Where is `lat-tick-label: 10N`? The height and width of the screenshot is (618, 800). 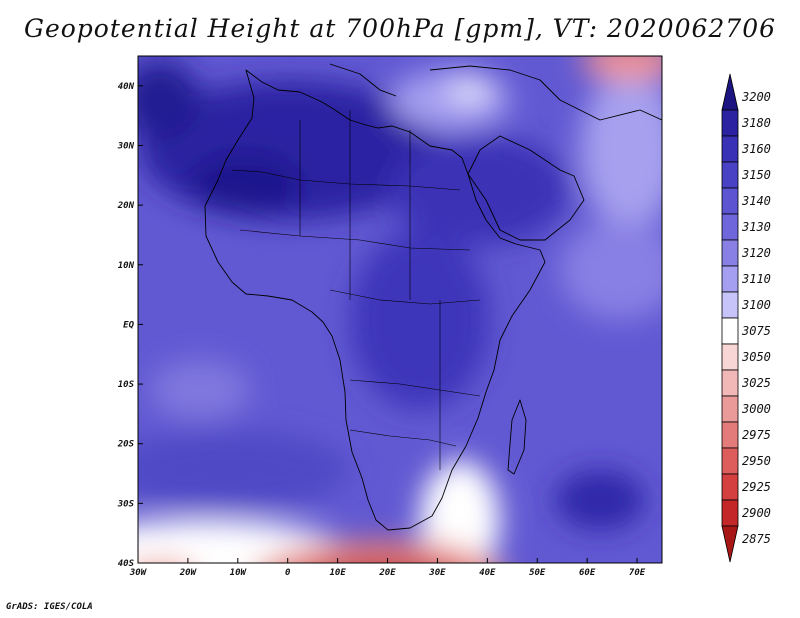
lat-tick-label: 10N is located at coordinates (126, 266).